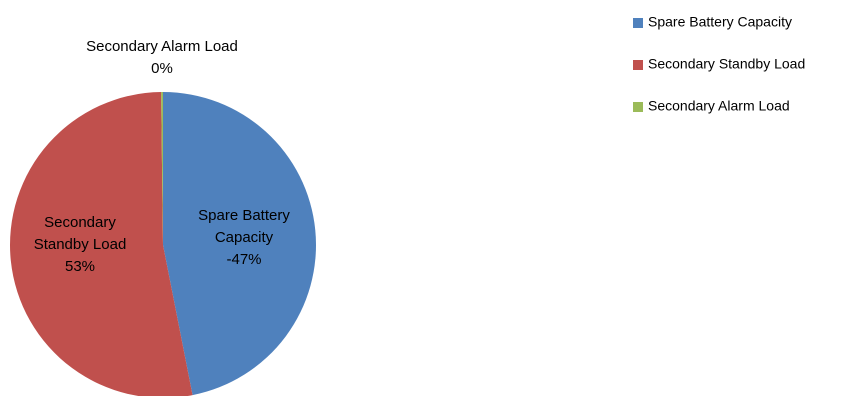 Image resolution: width=862 pixels, height=396 pixels. What do you see at coordinates (638, 65) in the screenshot?
I see `legend-swatch-secondary-standby-load` at bounding box center [638, 65].